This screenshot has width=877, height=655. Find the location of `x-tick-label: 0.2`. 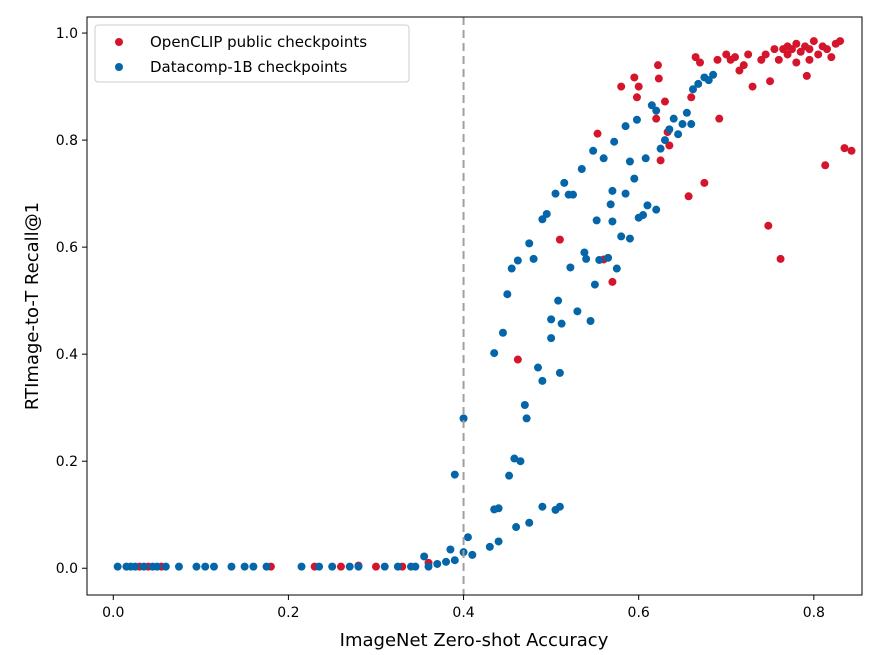

x-tick-label: 0.2 is located at coordinates (288, 613).